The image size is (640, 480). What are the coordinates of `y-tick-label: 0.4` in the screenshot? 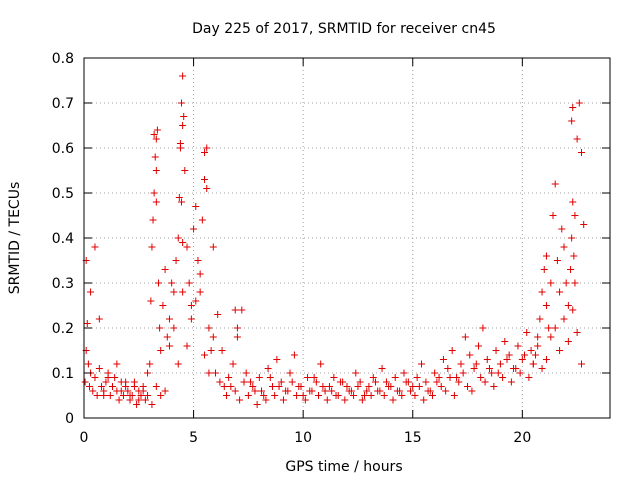 It's located at (63, 239).